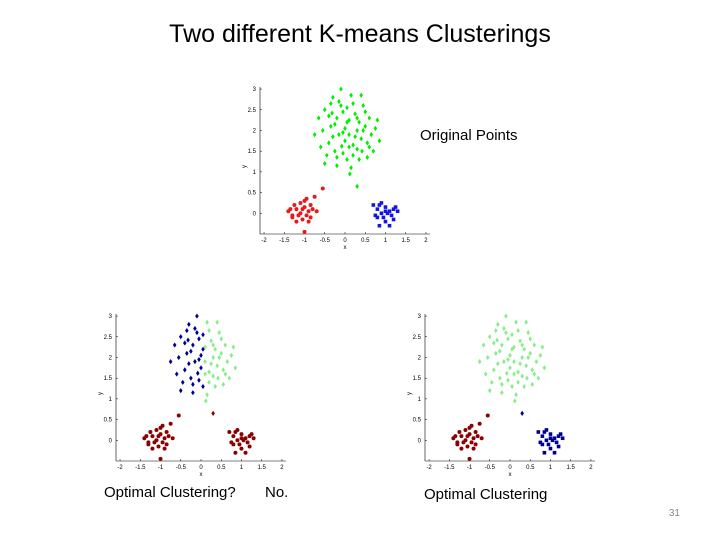 The height and width of the screenshot is (540, 720). I want to click on x-tick-label: 0.5, so click(530, 468).